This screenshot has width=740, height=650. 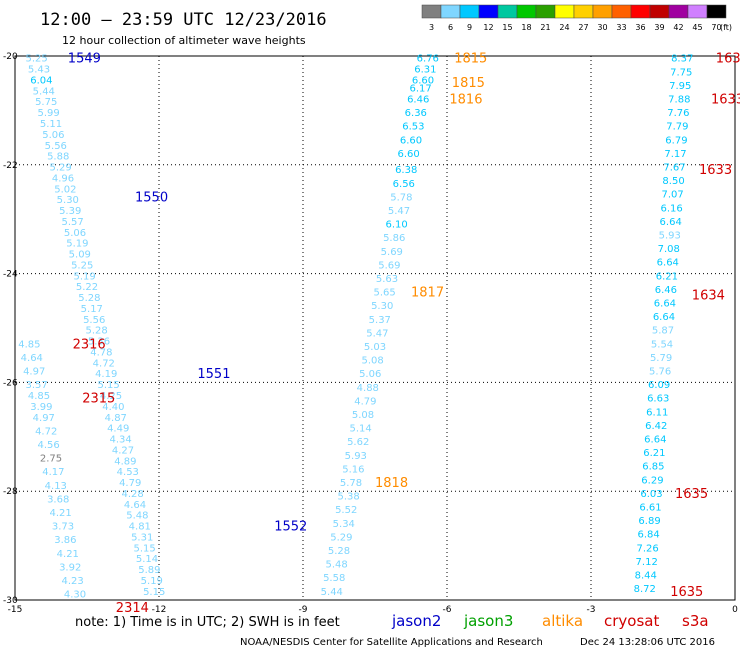 I want to click on wave-height-value: 5.48, so click(x=336, y=565).